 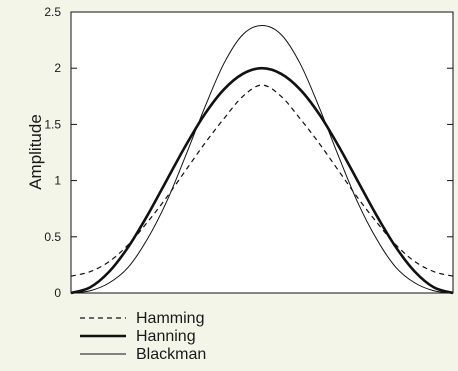 I want to click on y-tick-label: 0.5, so click(x=52, y=237).